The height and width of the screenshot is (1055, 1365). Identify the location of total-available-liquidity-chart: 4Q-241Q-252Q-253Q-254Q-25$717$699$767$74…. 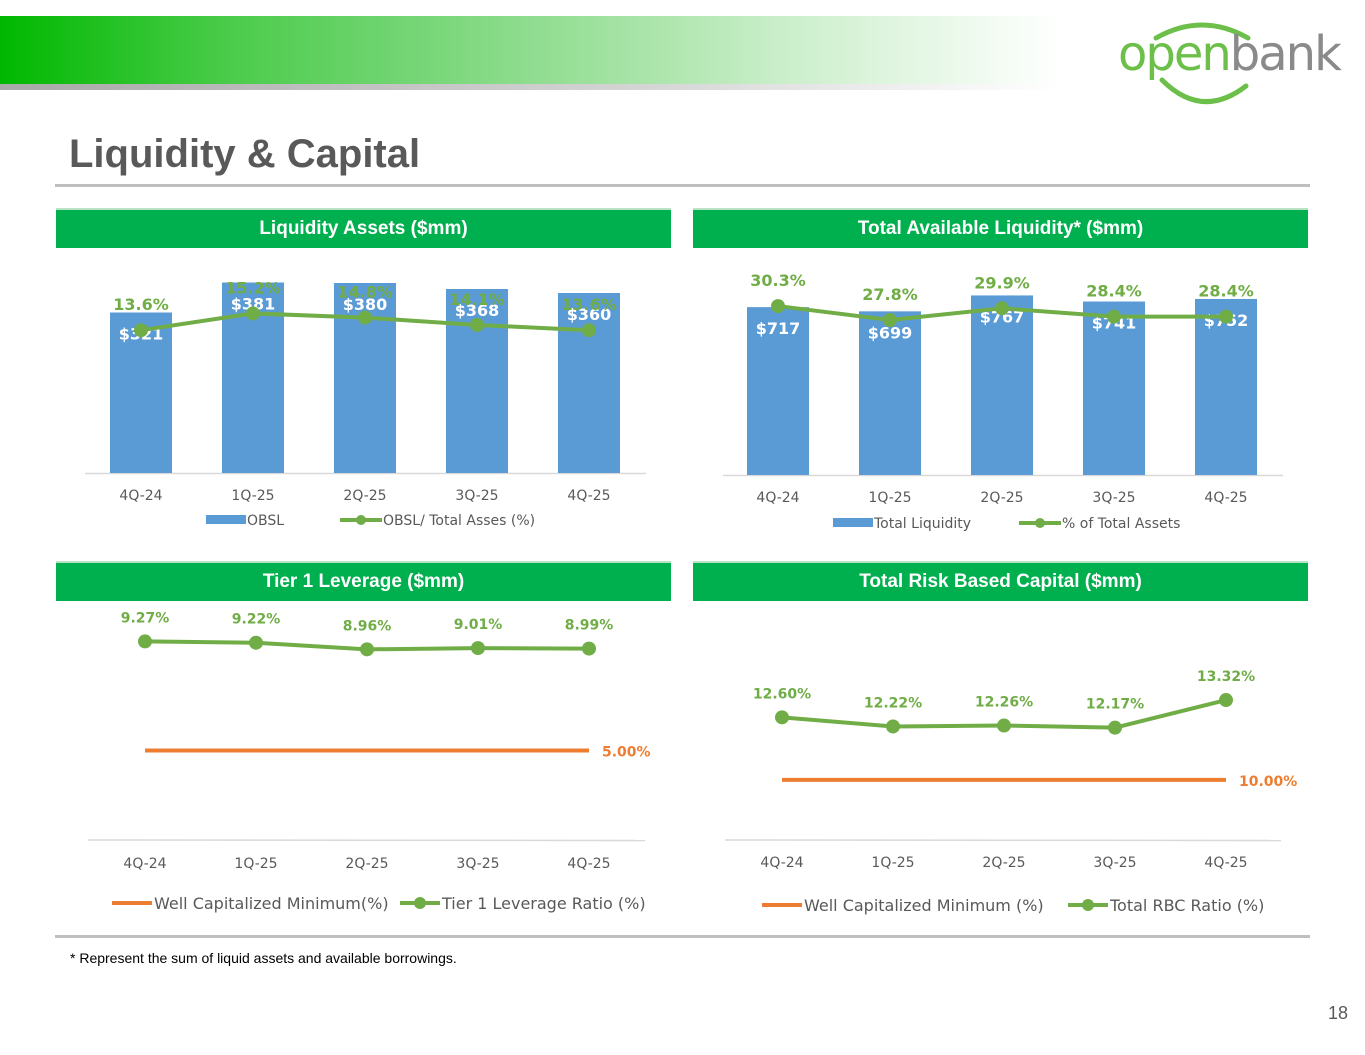
(1003, 401).